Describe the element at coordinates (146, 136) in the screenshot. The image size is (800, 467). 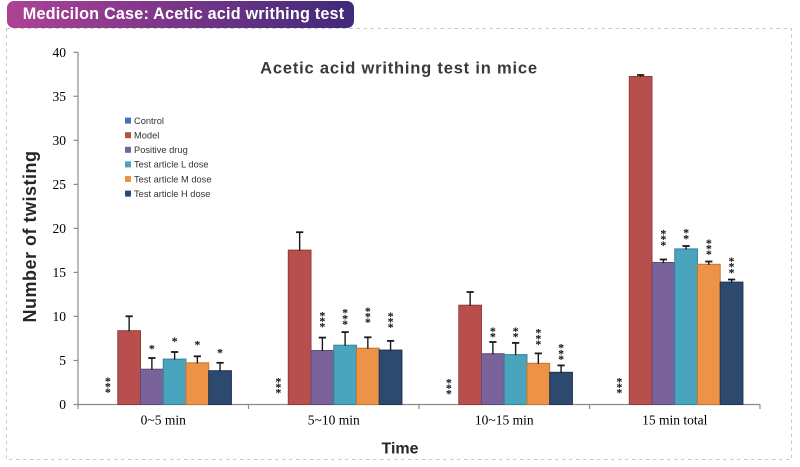
I see `svg-text: Model` at that location.